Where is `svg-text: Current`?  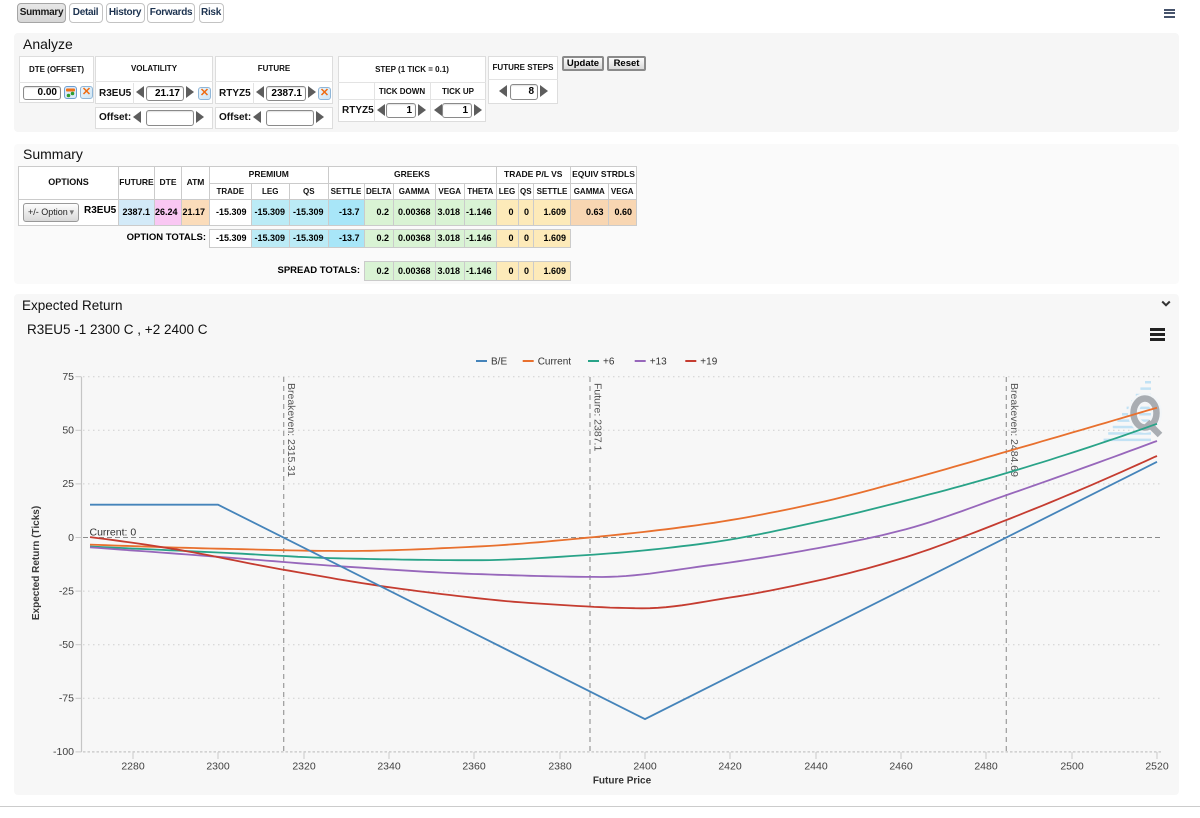 svg-text: Current is located at coordinates (555, 361).